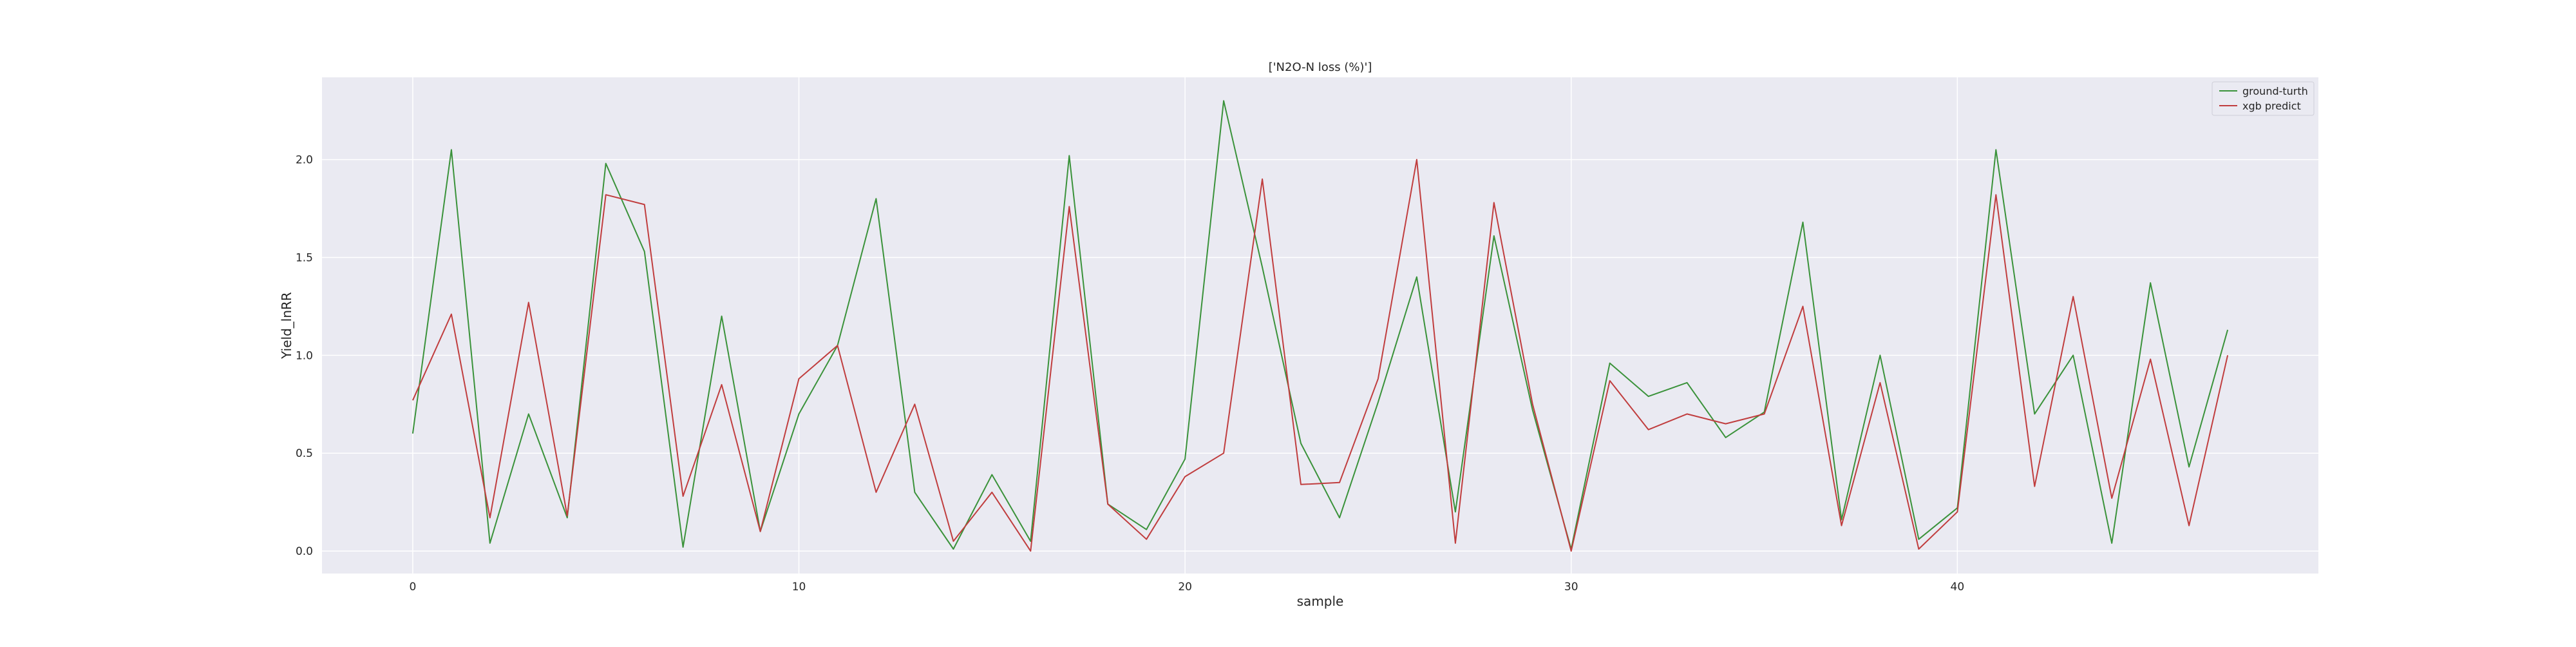 This screenshot has height=647, width=2576. I want to click on x-axis-label: sample, so click(1320, 601).